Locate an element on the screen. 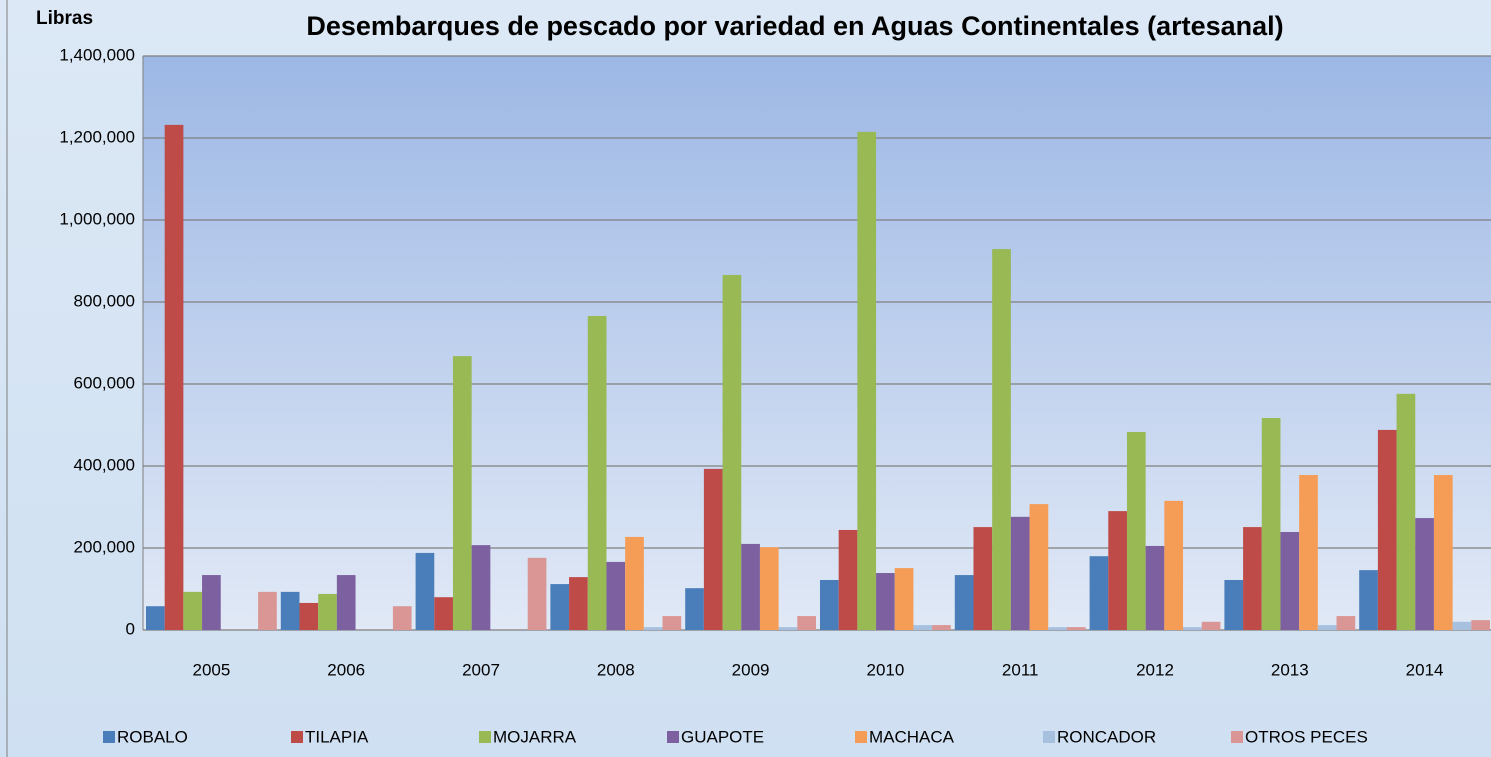  x-tick-label: 2012 is located at coordinates (1155, 669).